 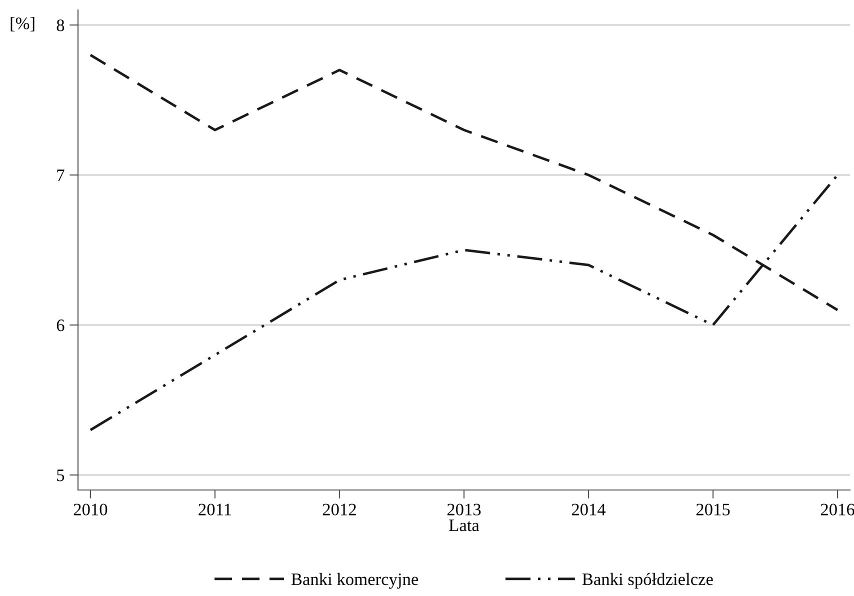 I want to click on x-tick-label: 2011, so click(x=214, y=510).